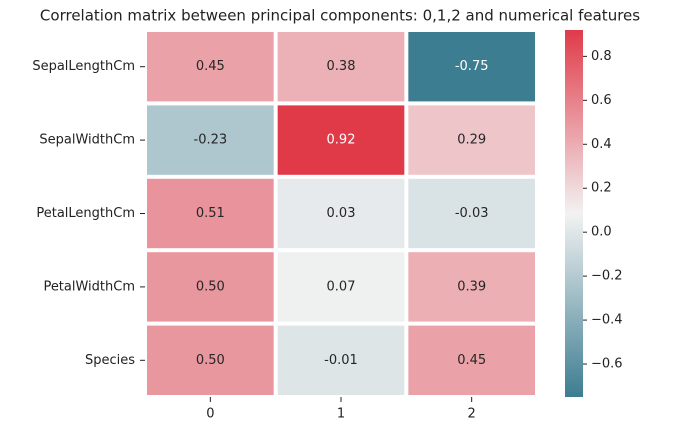 This screenshot has height=428, width=678. What do you see at coordinates (89, 286) in the screenshot?
I see `y-tick-label: PetalWidthCm` at bounding box center [89, 286].